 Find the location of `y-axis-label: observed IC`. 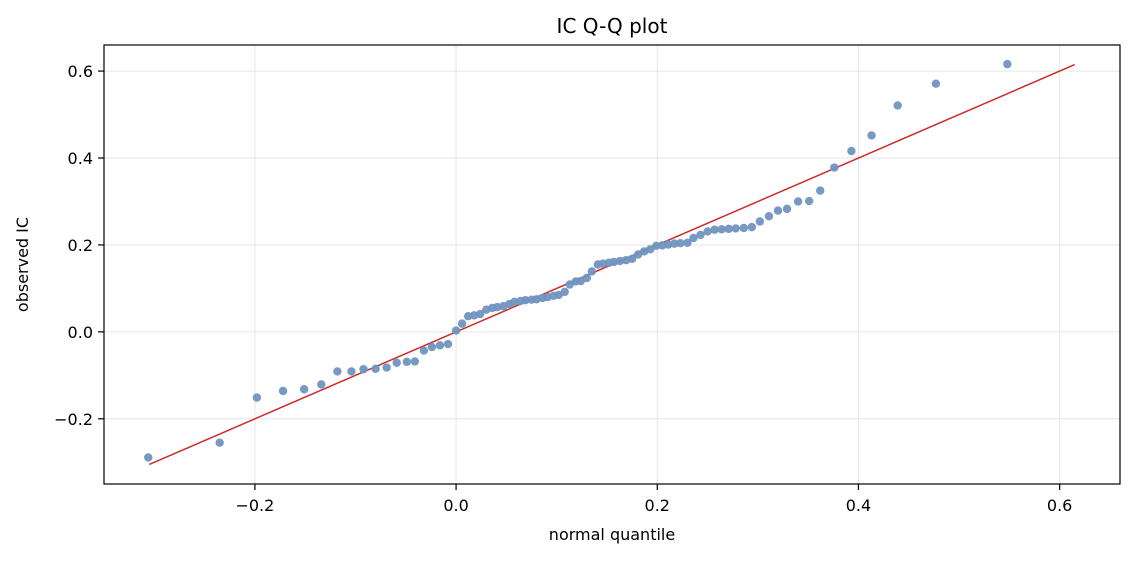

y-axis-label: observed IC is located at coordinates (22, 264).